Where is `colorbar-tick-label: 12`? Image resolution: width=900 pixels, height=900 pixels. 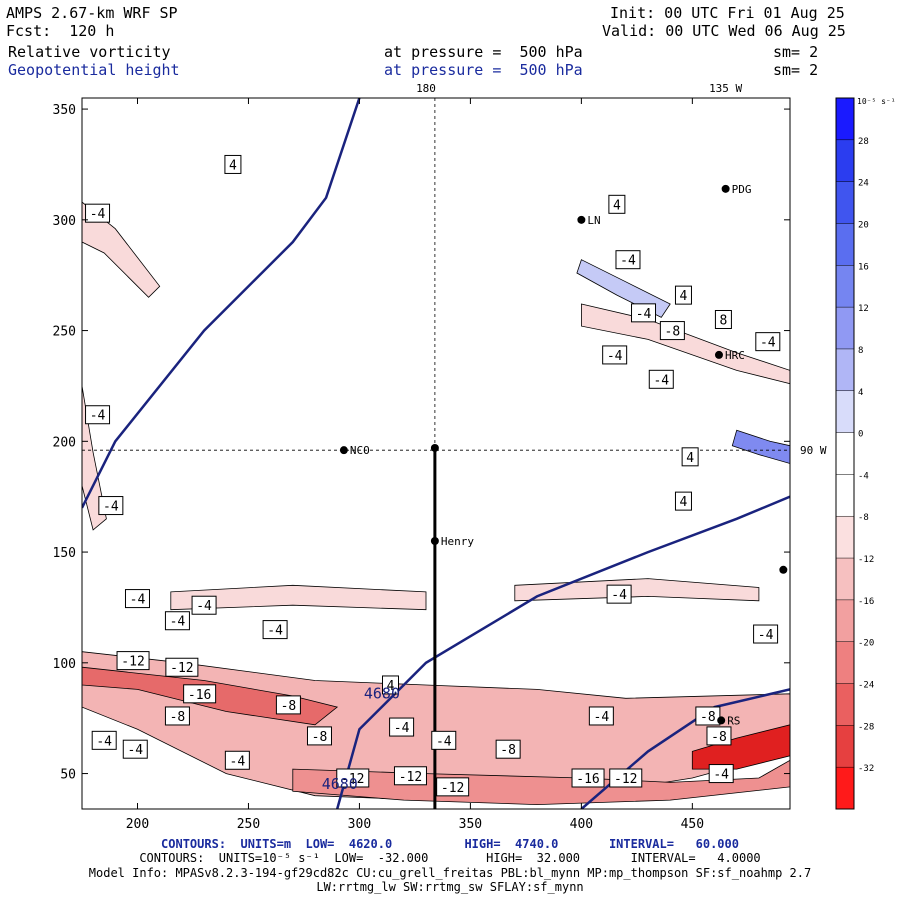
colorbar-tick-label: 12 is located at coordinates (863, 309).